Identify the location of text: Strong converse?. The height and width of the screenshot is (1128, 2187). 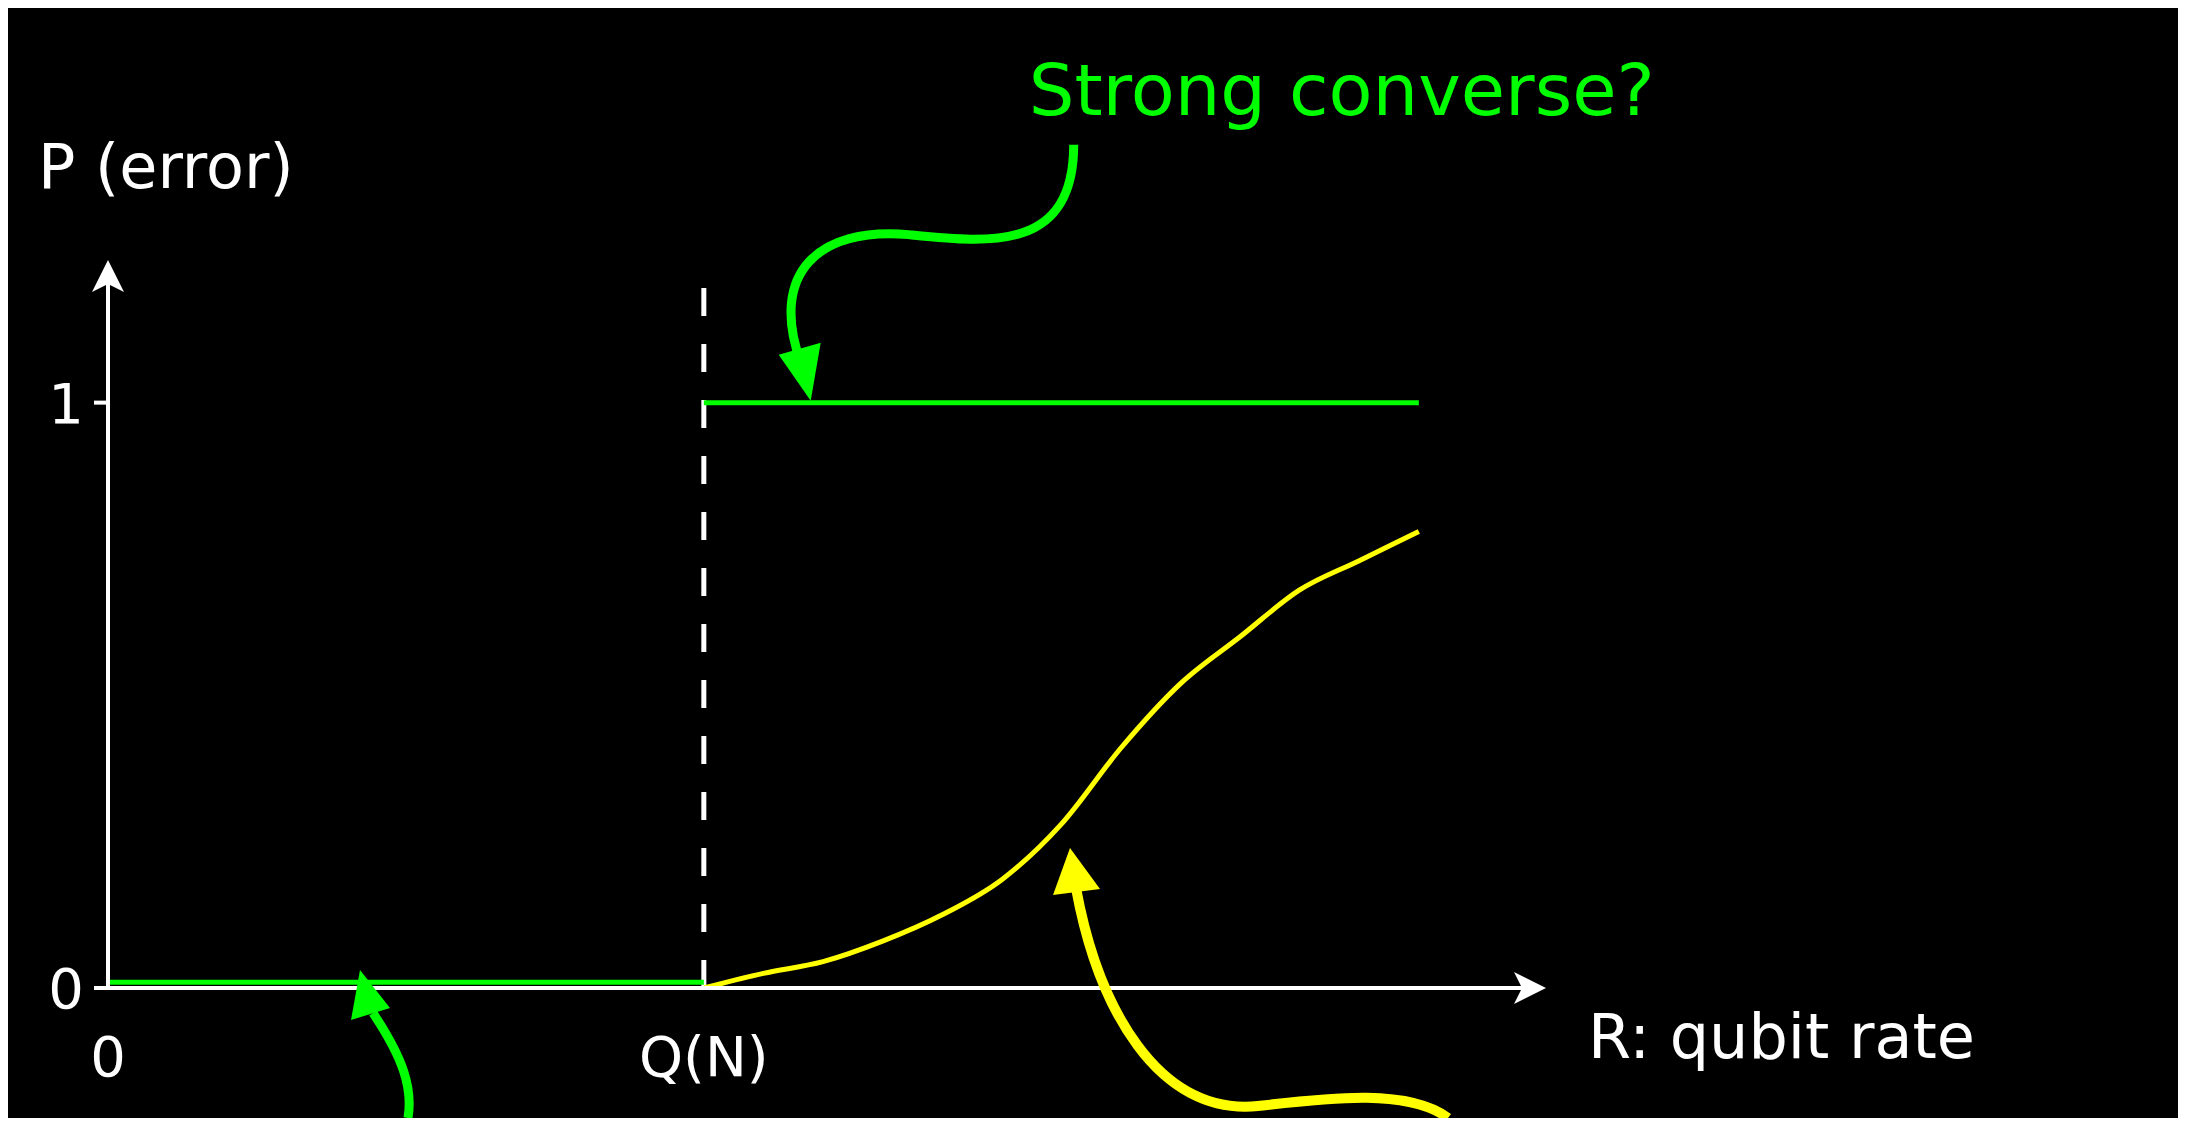
(1341, 89).